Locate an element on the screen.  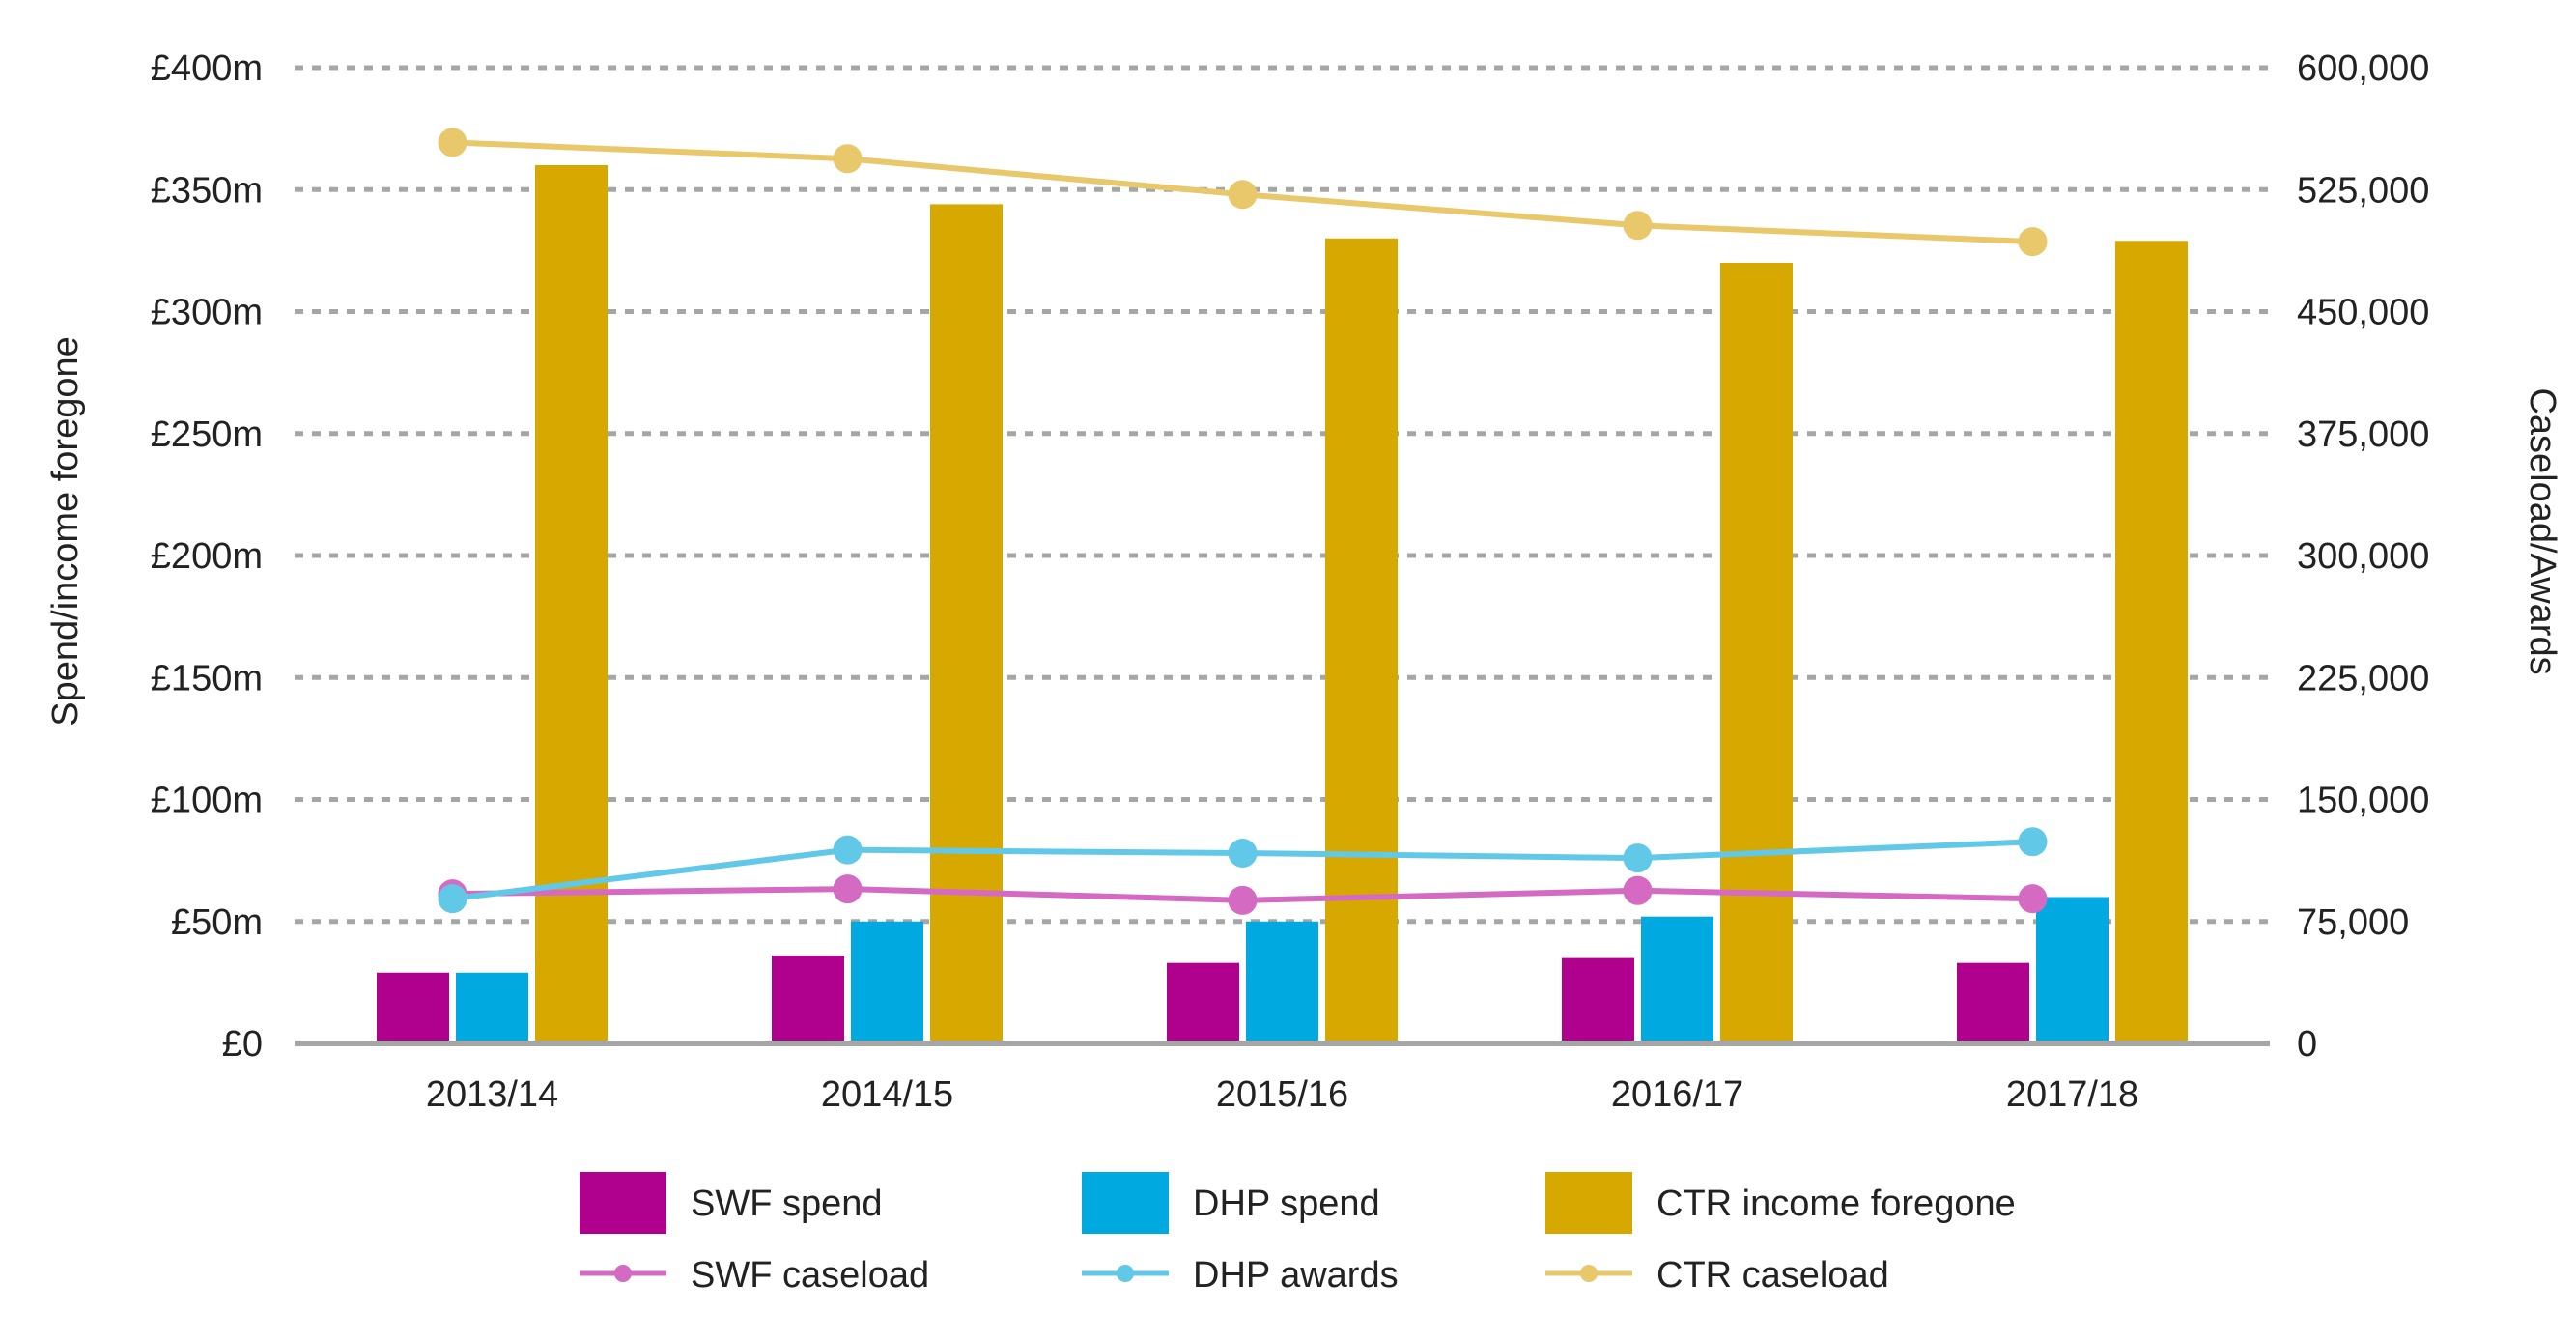
y2-tick-label: 75,000 is located at coordinates (2353, 923).